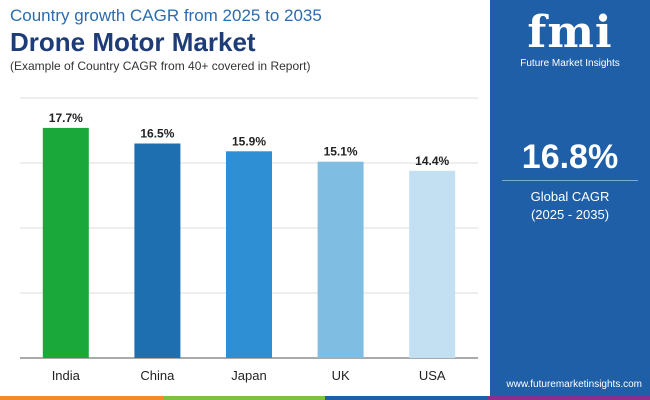 The height and width of the screenshot is (400, 650). I want to click on bar-uk, so click(340, 259).